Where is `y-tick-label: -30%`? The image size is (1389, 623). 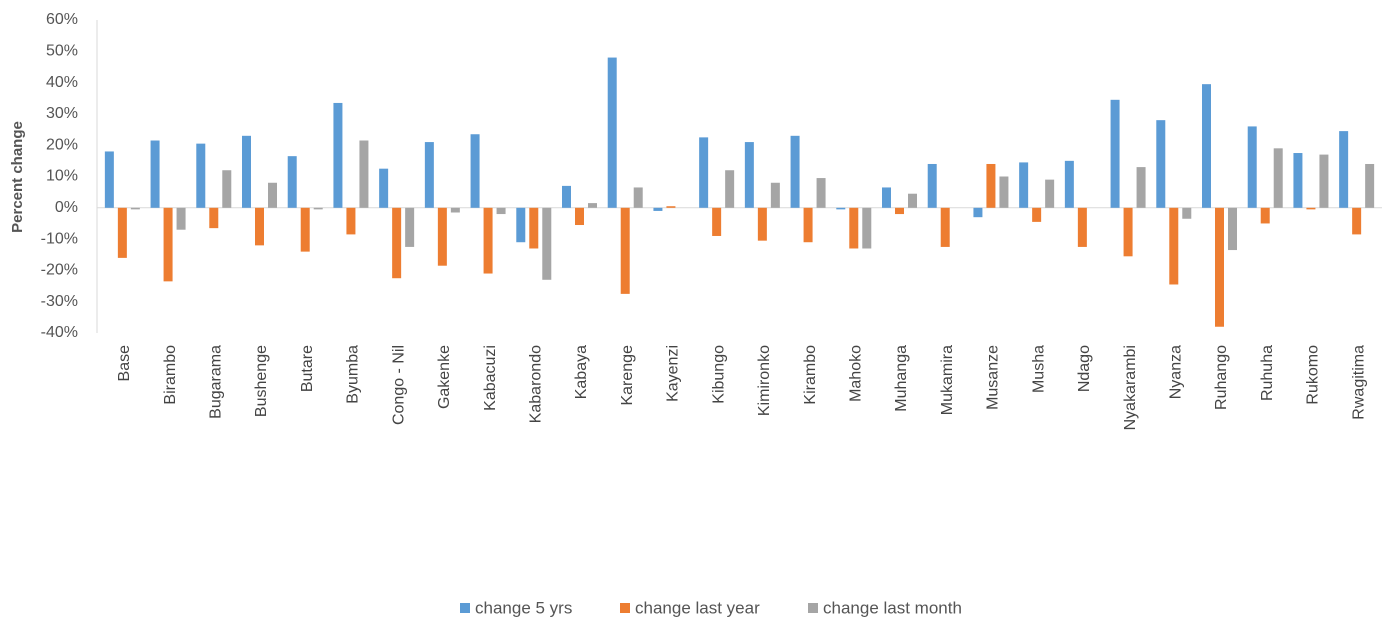 y-tick-label: -30% is located at coordinates (59, 301).